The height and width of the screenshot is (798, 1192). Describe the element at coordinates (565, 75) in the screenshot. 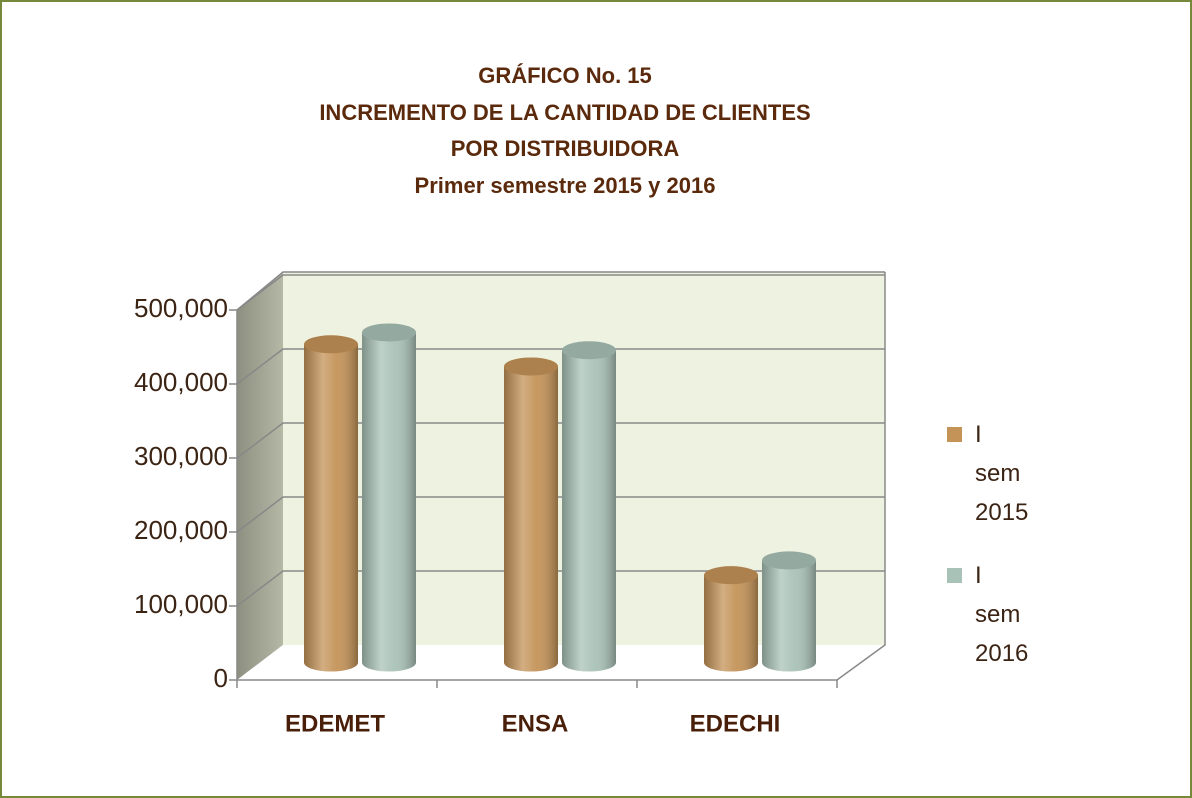

I see `chart-title: GRÁFICO No. 15` at that location.